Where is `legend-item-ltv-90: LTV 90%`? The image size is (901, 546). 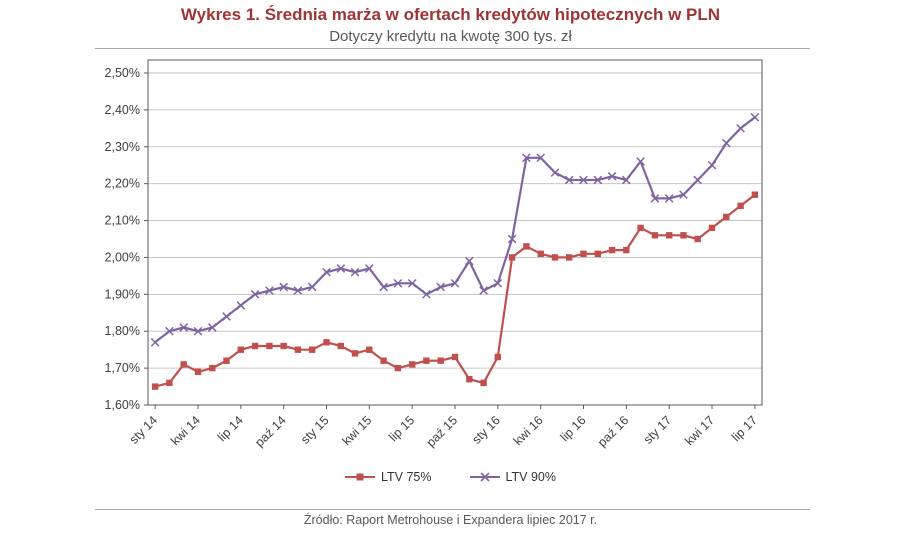
legend-item-ltv-90: LTV 90% is located at coordinates (513, 477).